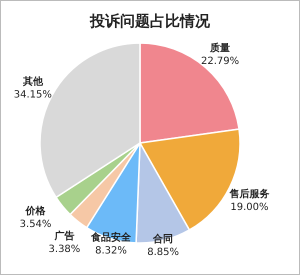 The height and width of the screenshot is (275, 300). I want to click on data-label: 3.38%, so click(64, 249).